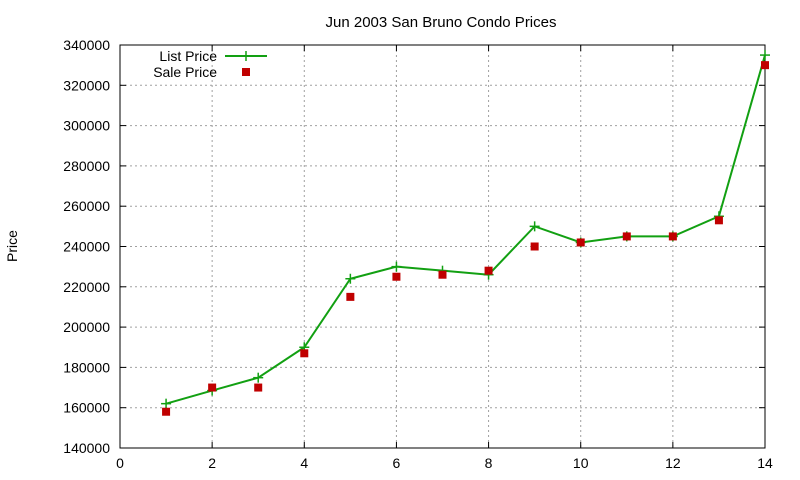  Describe the element at coordinates (246, 56) in the screenshot. I see `legend-plus-marker` at that location.